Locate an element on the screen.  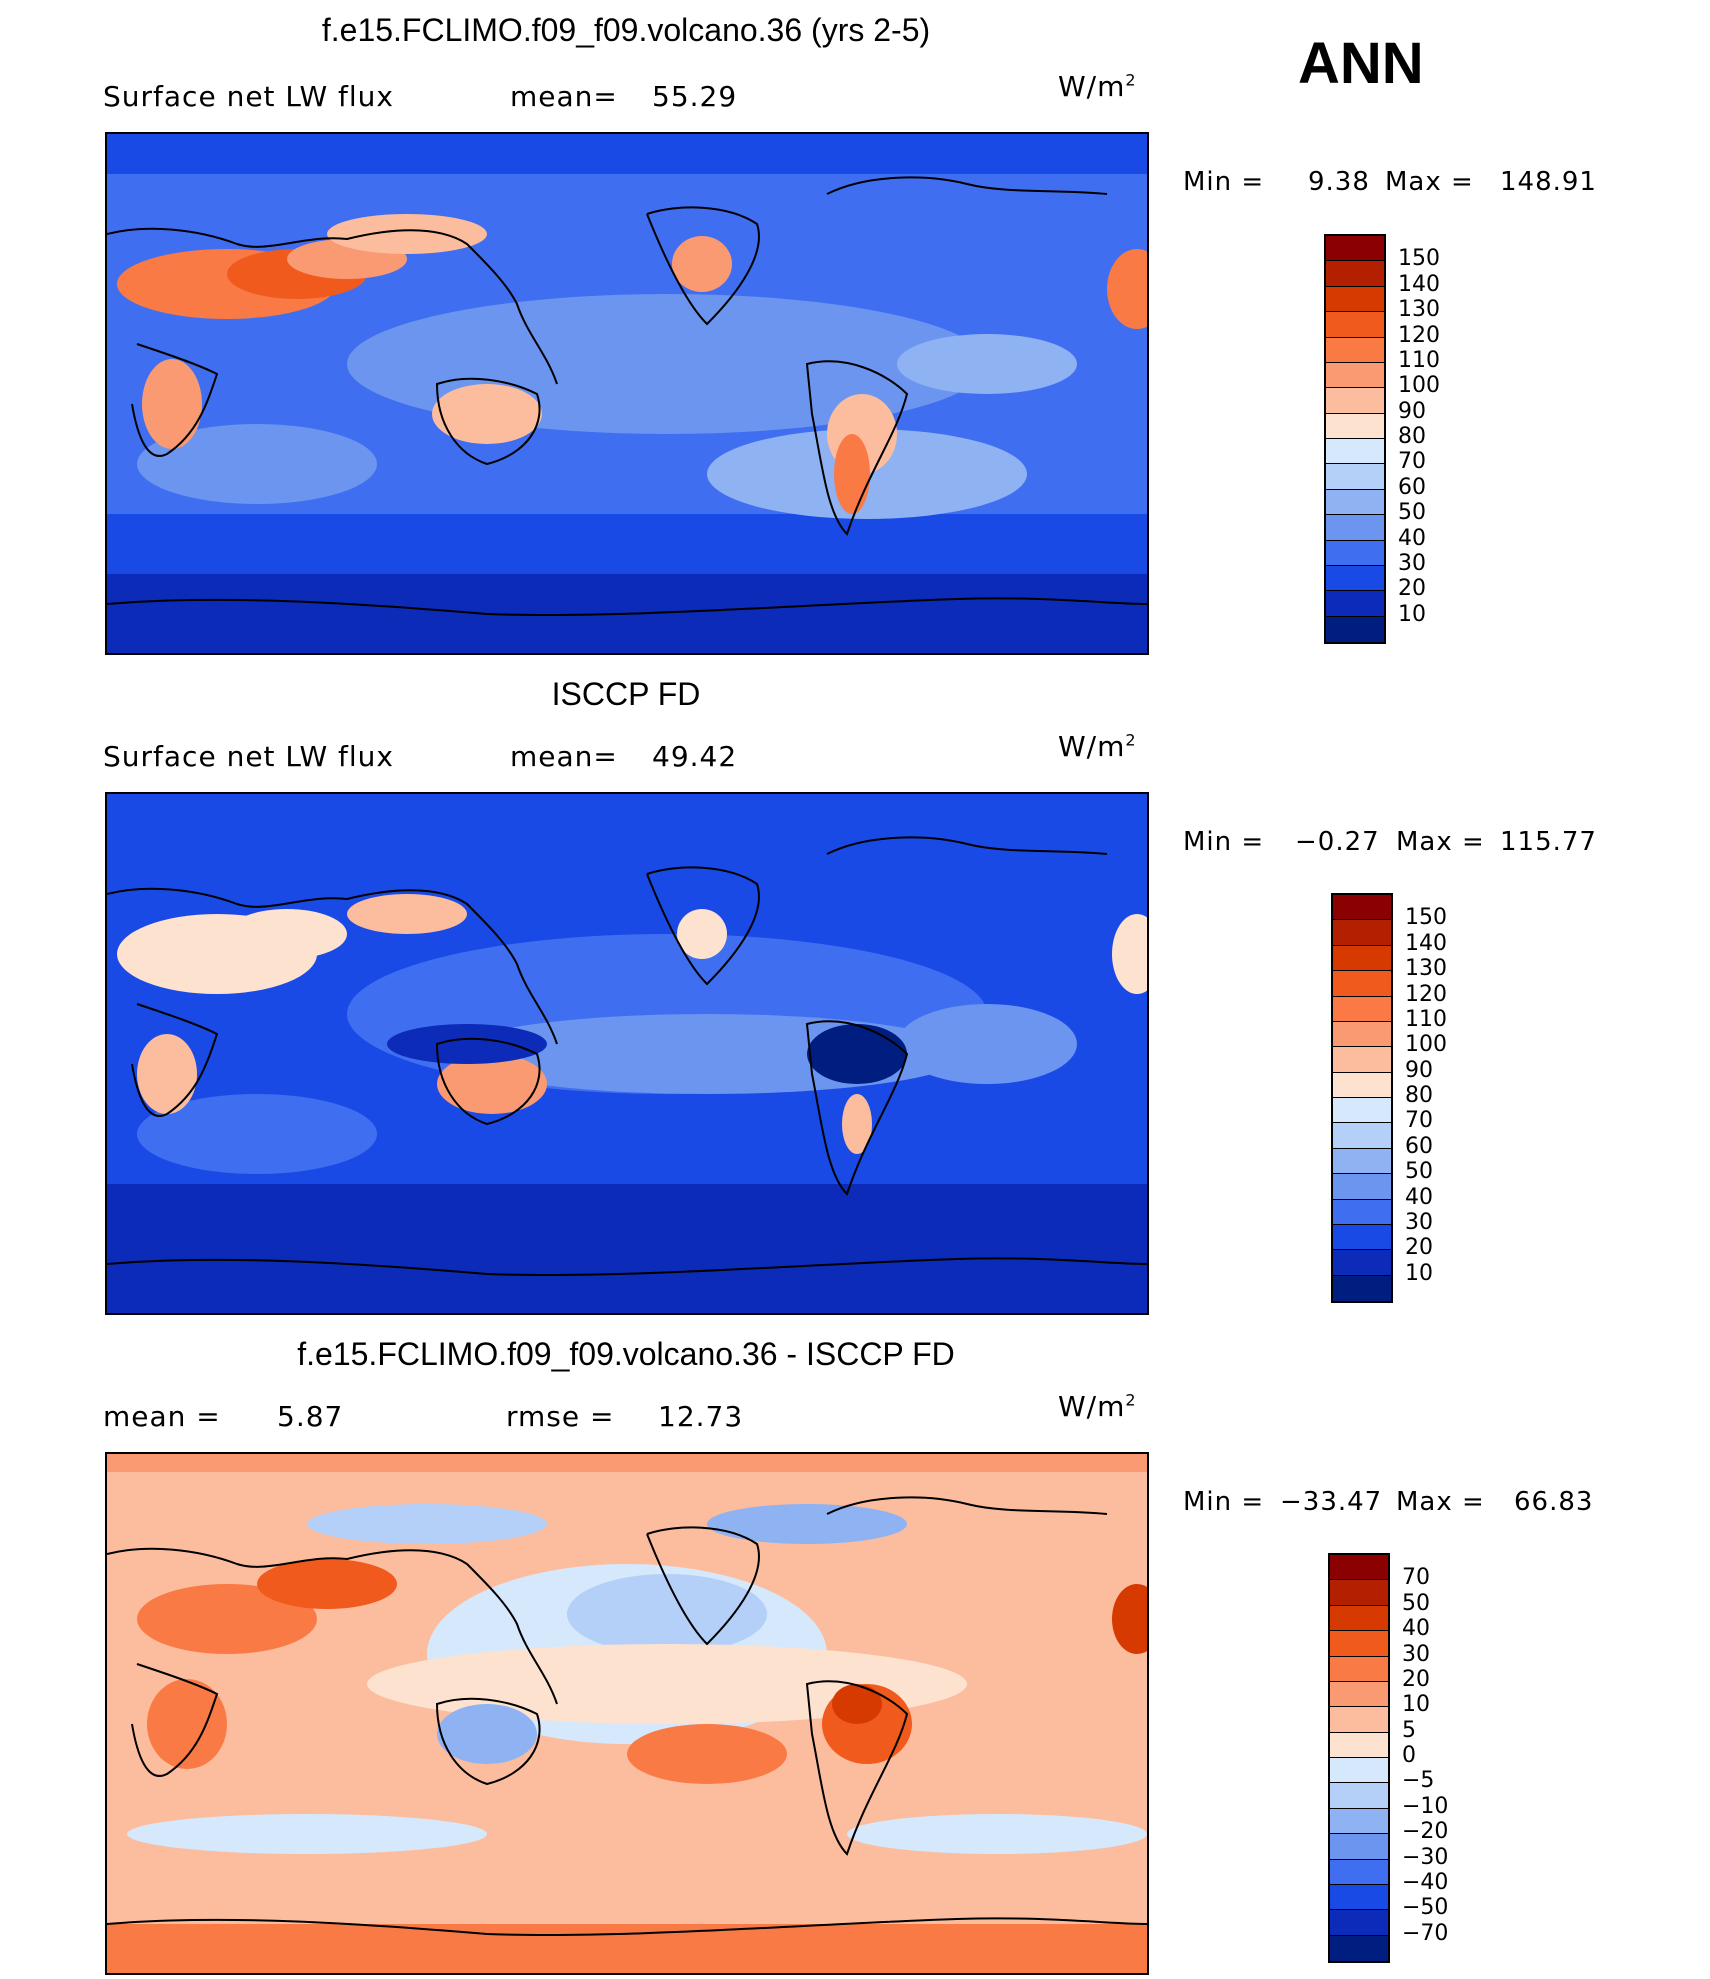
colorbar-tick-label: −10 is located at coordinates (1425, 1806).